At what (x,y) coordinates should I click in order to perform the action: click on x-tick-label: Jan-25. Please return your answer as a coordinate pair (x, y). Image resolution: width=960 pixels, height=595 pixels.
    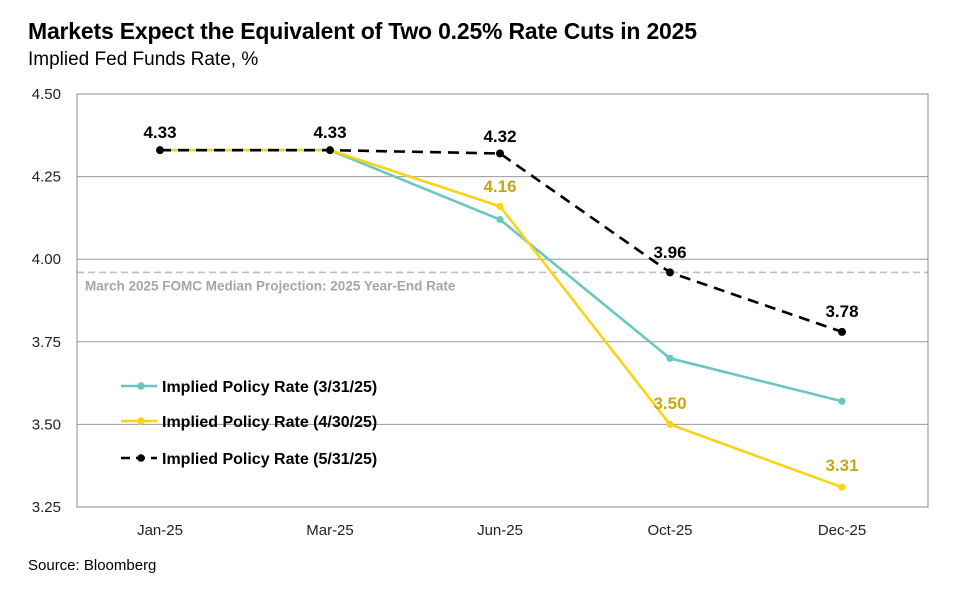
    Looking at the image, I should click on (160, 530).